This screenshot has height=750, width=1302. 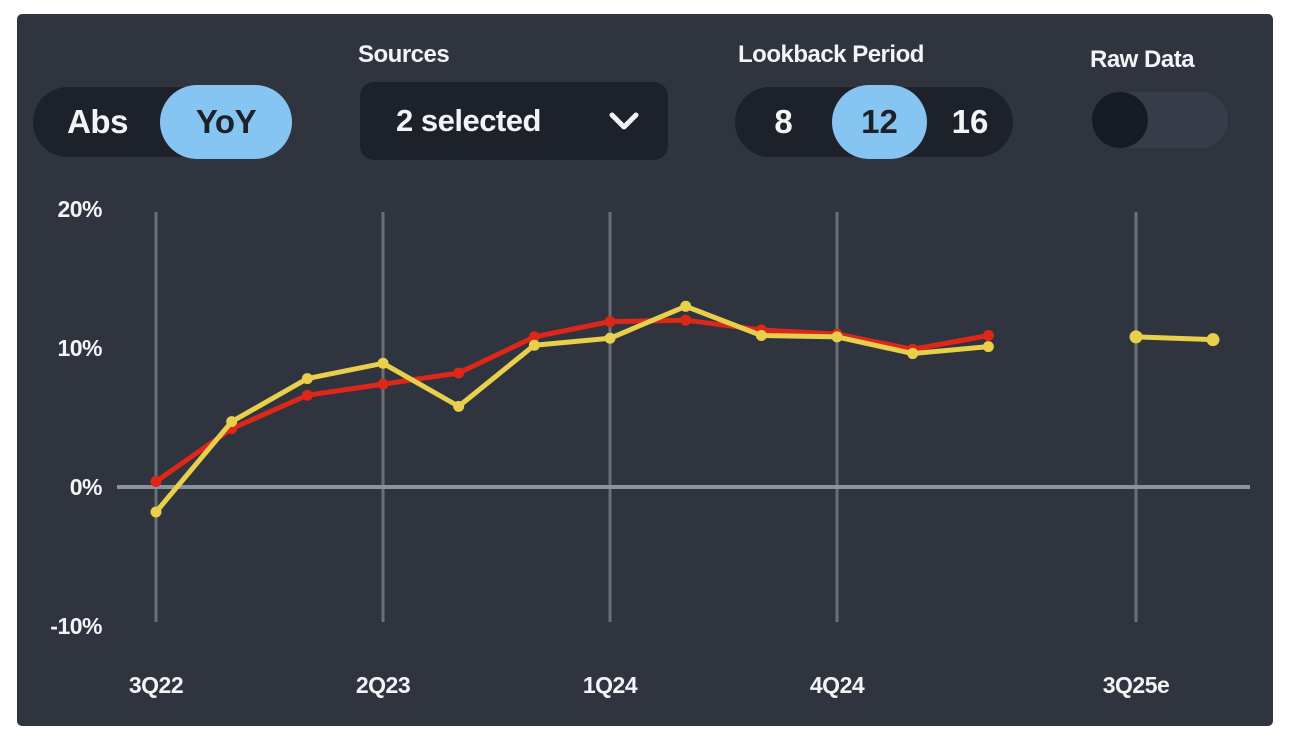 I want to click on yellow-series-point-2Q25, so click(x=988, y=347).